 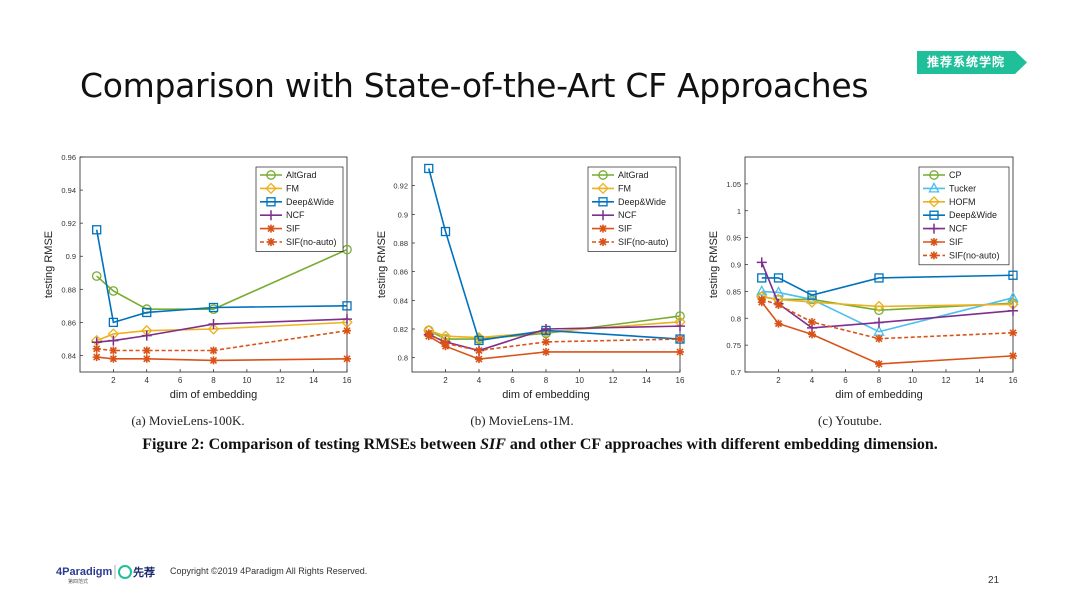 I want to click on xianjian-logo-icon, so click(x=125, y=572).